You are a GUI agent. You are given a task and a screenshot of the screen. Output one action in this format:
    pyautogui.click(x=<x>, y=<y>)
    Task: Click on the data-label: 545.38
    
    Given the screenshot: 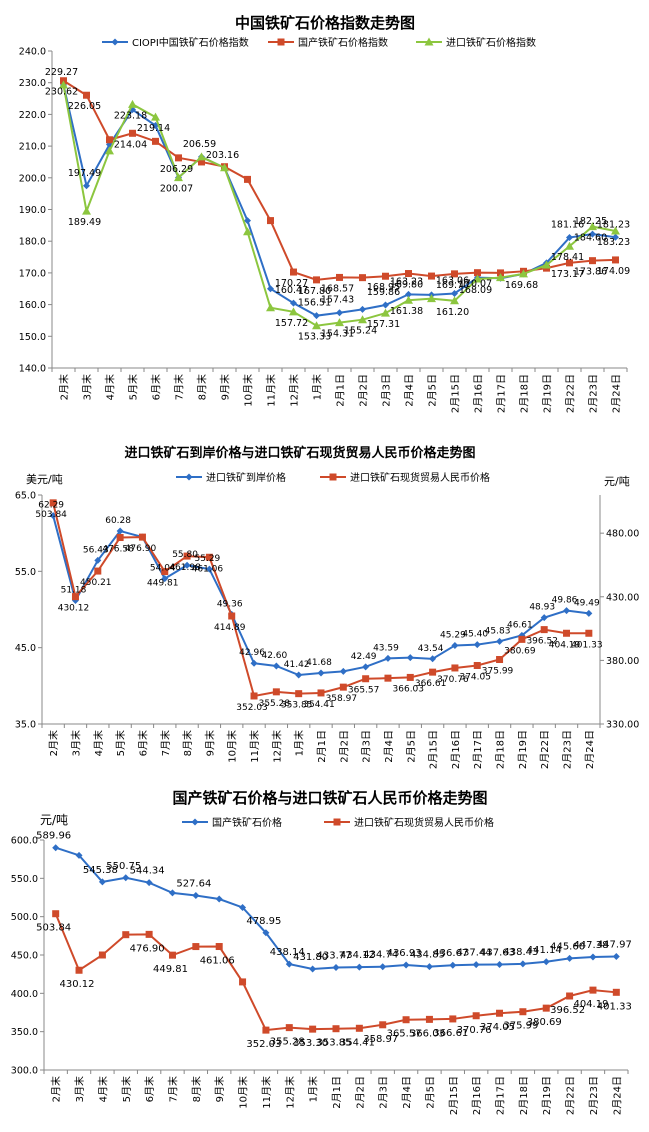 What is the action you would take?
    pyautogui.click(x=100, y=870)
    